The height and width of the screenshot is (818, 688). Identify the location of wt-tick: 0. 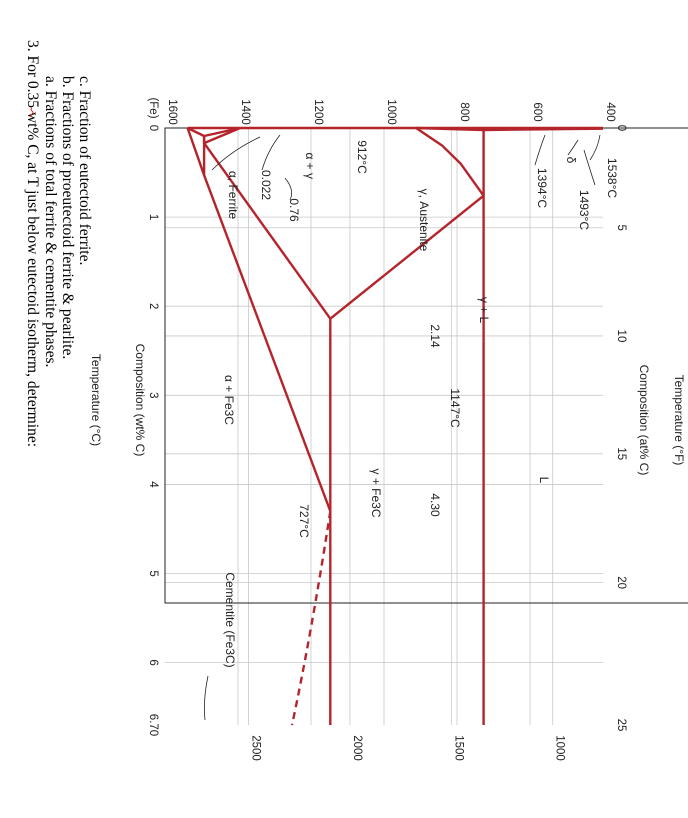
(153, 128).